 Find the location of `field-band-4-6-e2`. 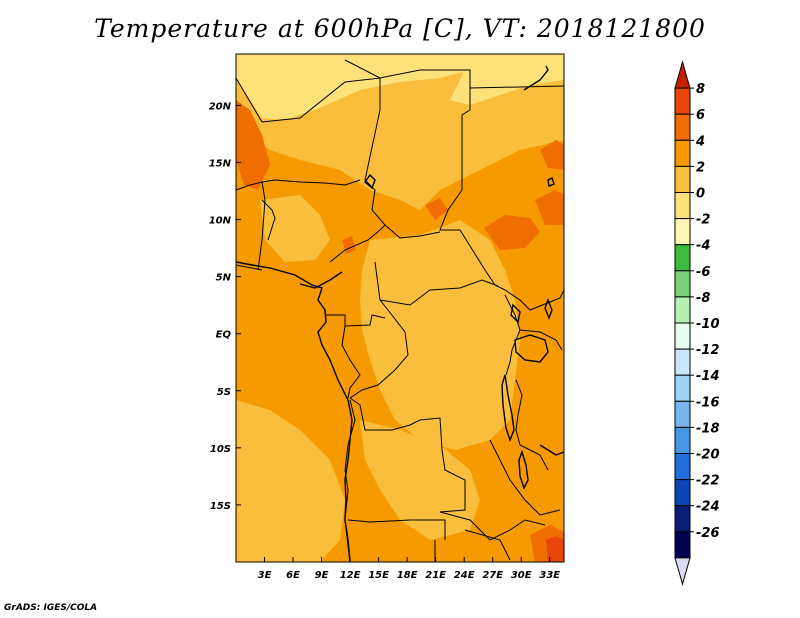

field-band-4-6-e2 is located at coordinates (549, 207).